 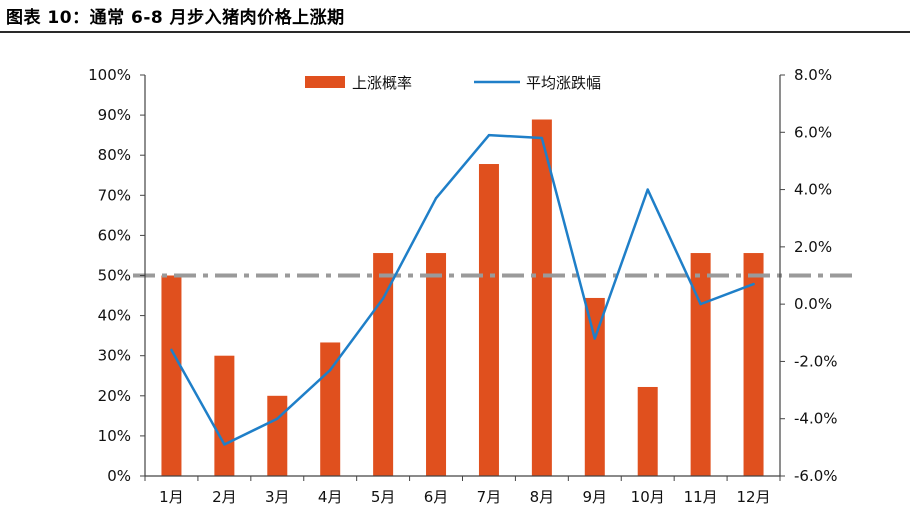 What do you see at coordinates (114, 155) in the screenshot?
I see `left-tick-label: 80%` at bounding box center [114, 155].